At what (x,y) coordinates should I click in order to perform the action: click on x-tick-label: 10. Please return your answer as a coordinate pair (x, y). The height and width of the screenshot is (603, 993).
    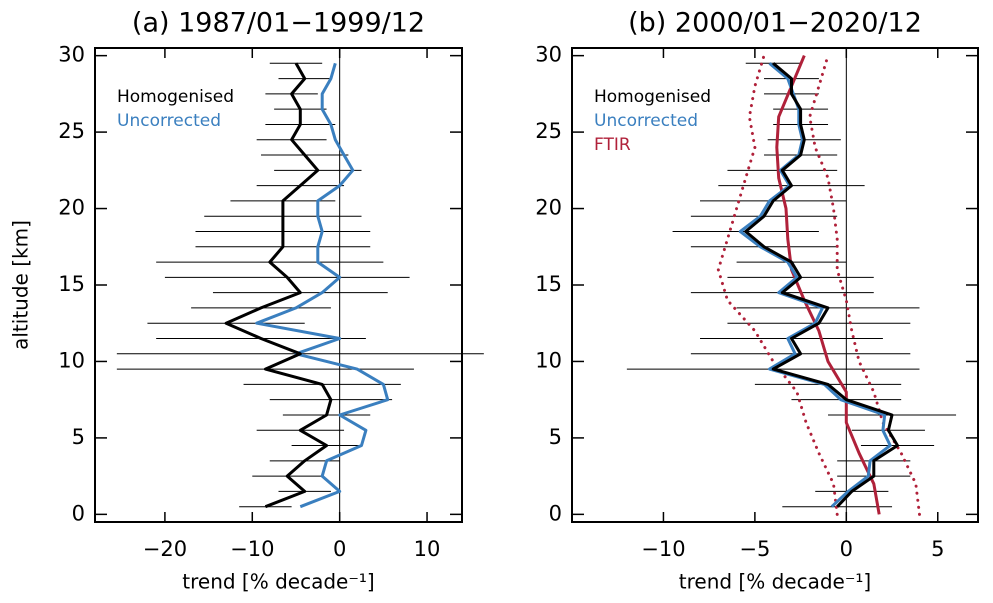
    Looking at the image, I should click on (427, 549).